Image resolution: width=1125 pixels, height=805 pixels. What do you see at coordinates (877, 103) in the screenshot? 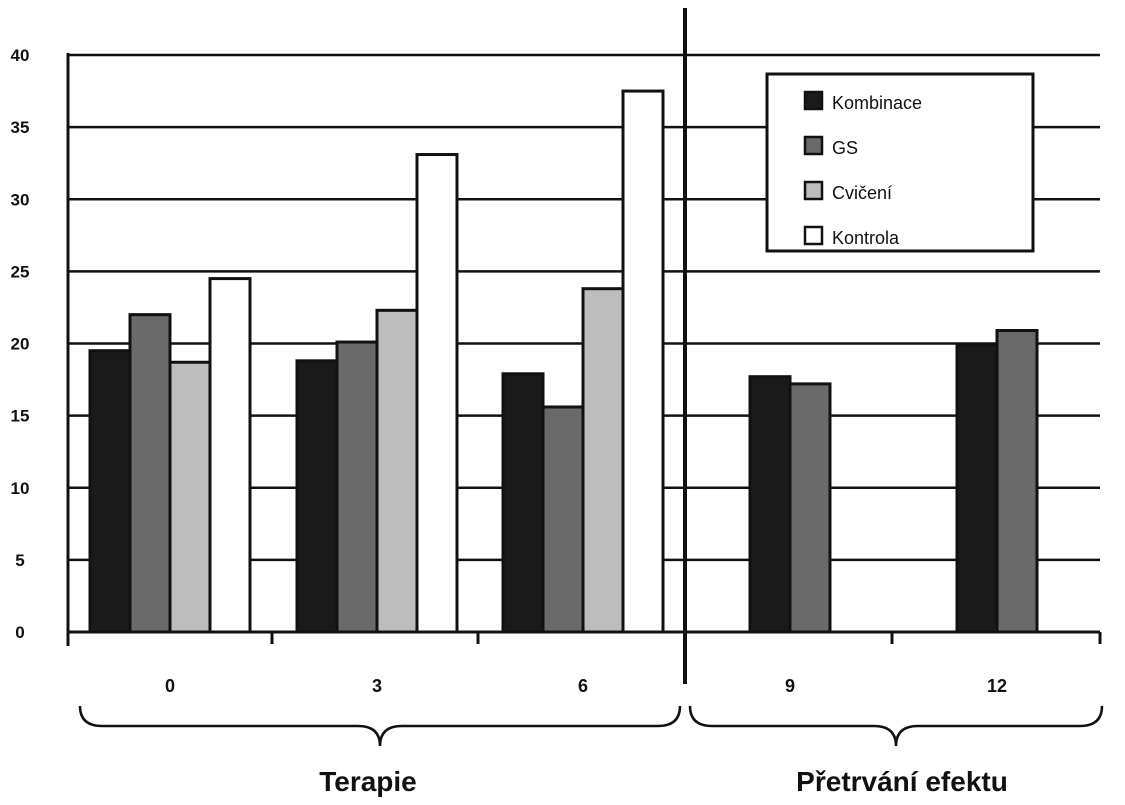
I see `legend-label: Kombinace` at bounding box center [877, 103].